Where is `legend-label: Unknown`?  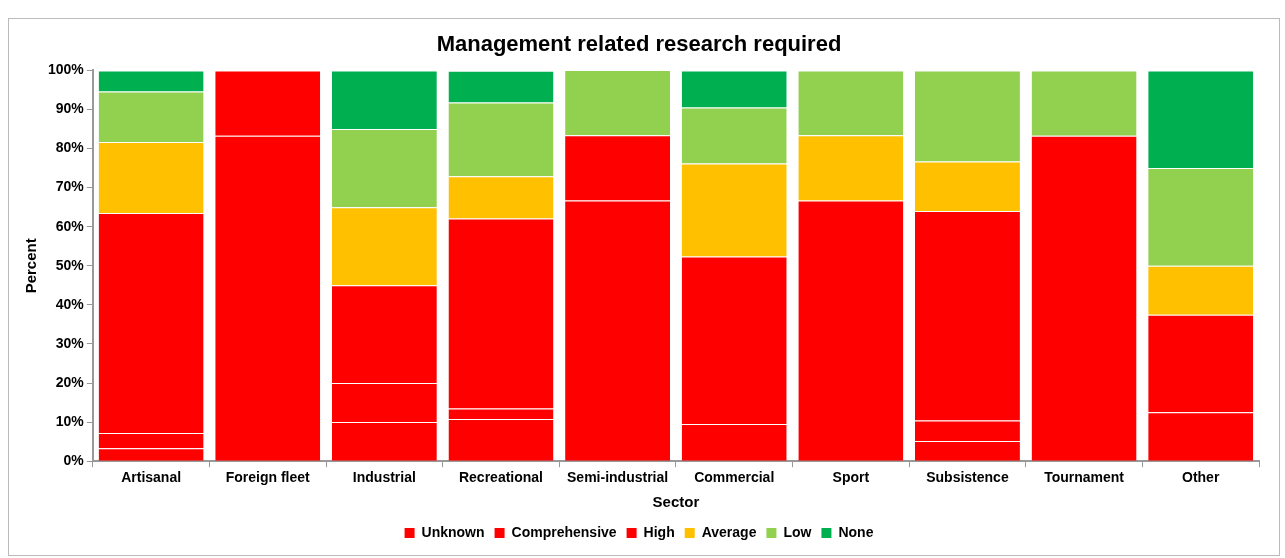
legend-label: Unknown is located at coordinates (453, 531).